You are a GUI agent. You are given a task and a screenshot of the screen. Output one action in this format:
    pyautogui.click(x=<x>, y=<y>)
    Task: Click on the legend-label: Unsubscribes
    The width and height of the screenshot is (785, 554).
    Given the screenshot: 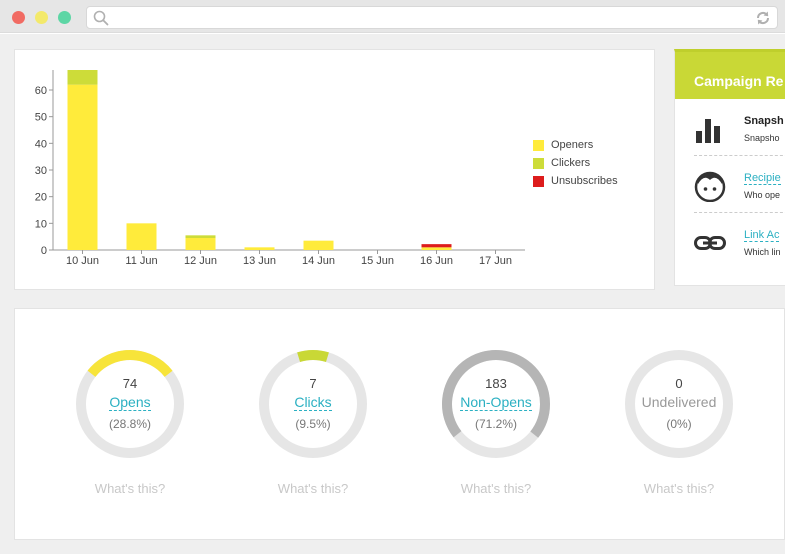 What is the action you would take?
    pyautogui.click(x=584, y=181)
    